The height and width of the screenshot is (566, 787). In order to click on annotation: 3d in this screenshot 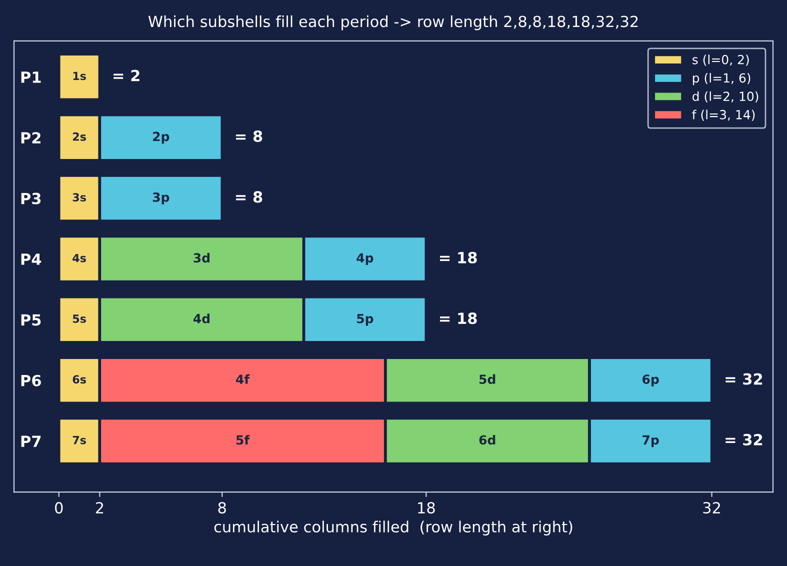, I will do `click(202, 257)`.